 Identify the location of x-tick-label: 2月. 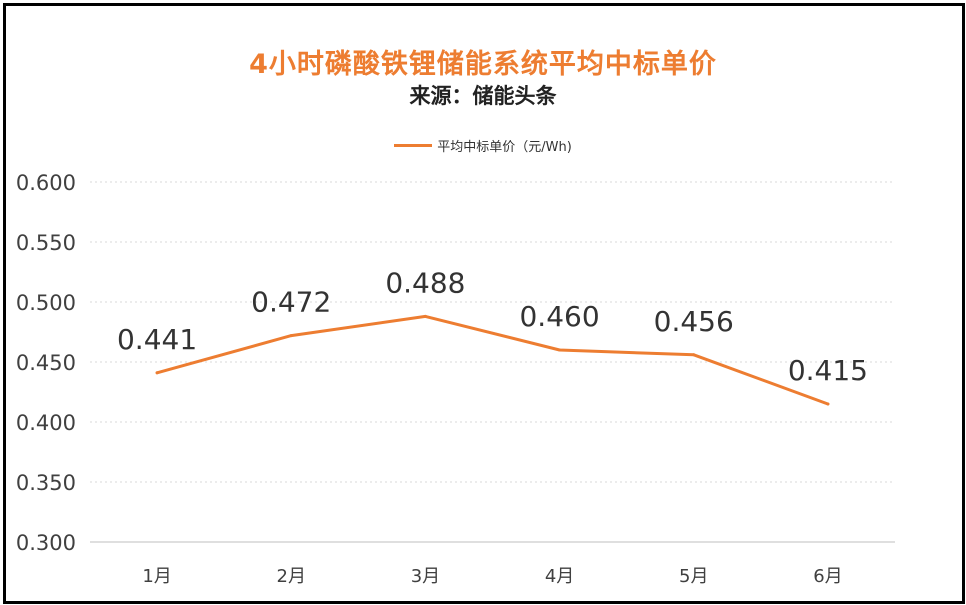
(291, 576).